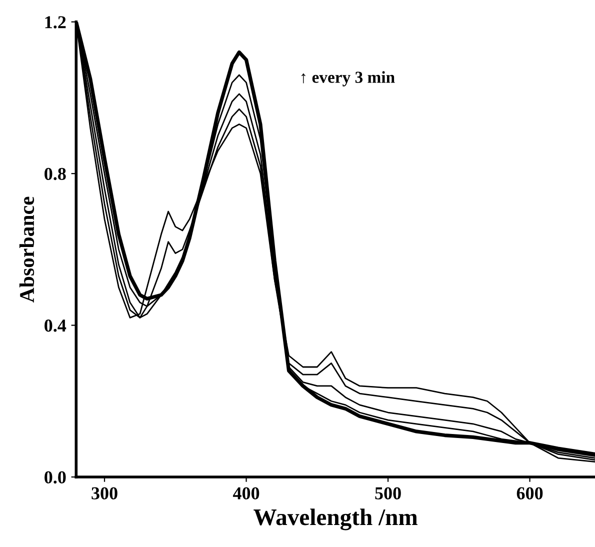 This screenshot has height=547, width=595. Describe the element at coordinates (55, 477) in the screenshot. I see `y-tick-label: 0.0` at that location.